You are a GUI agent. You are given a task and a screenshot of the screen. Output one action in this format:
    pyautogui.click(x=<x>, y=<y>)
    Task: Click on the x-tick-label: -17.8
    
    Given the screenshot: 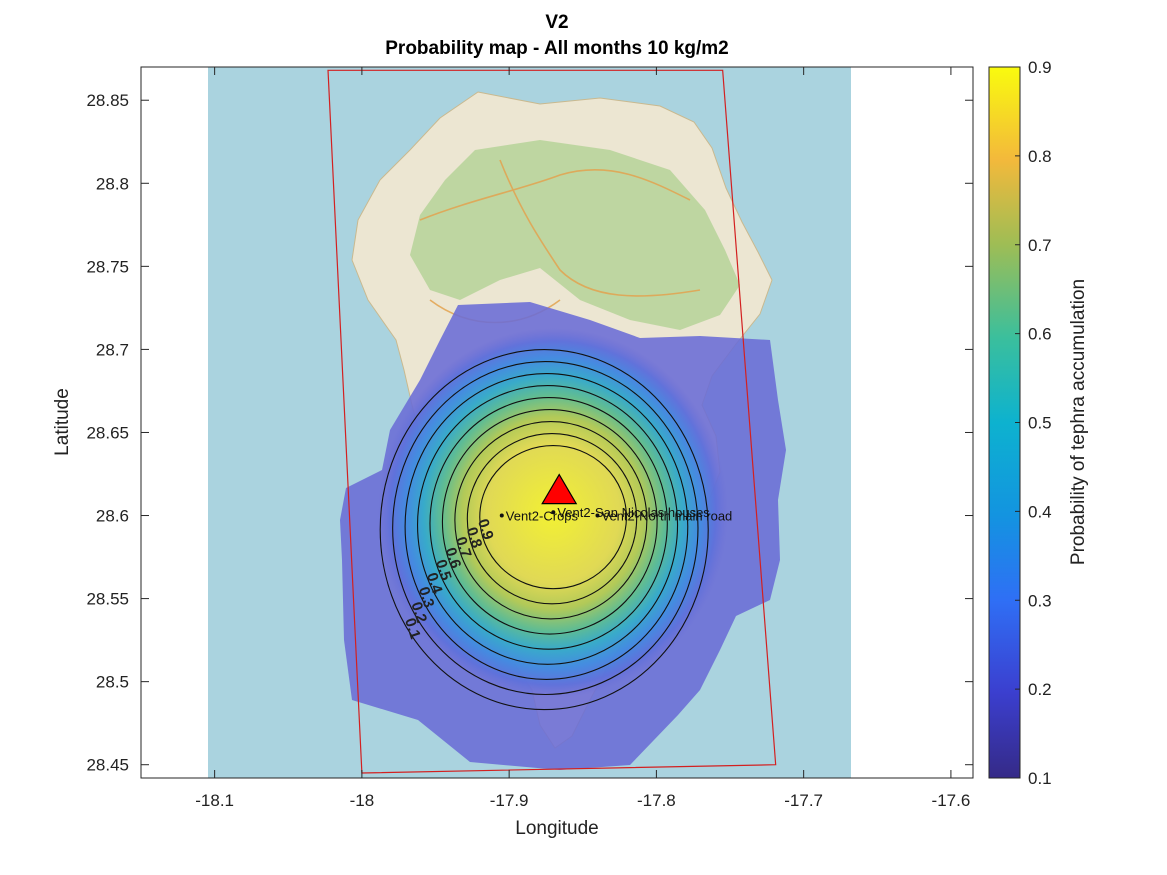 What is the action you would take?
    pyautogui.click(x=656, y=800)
    